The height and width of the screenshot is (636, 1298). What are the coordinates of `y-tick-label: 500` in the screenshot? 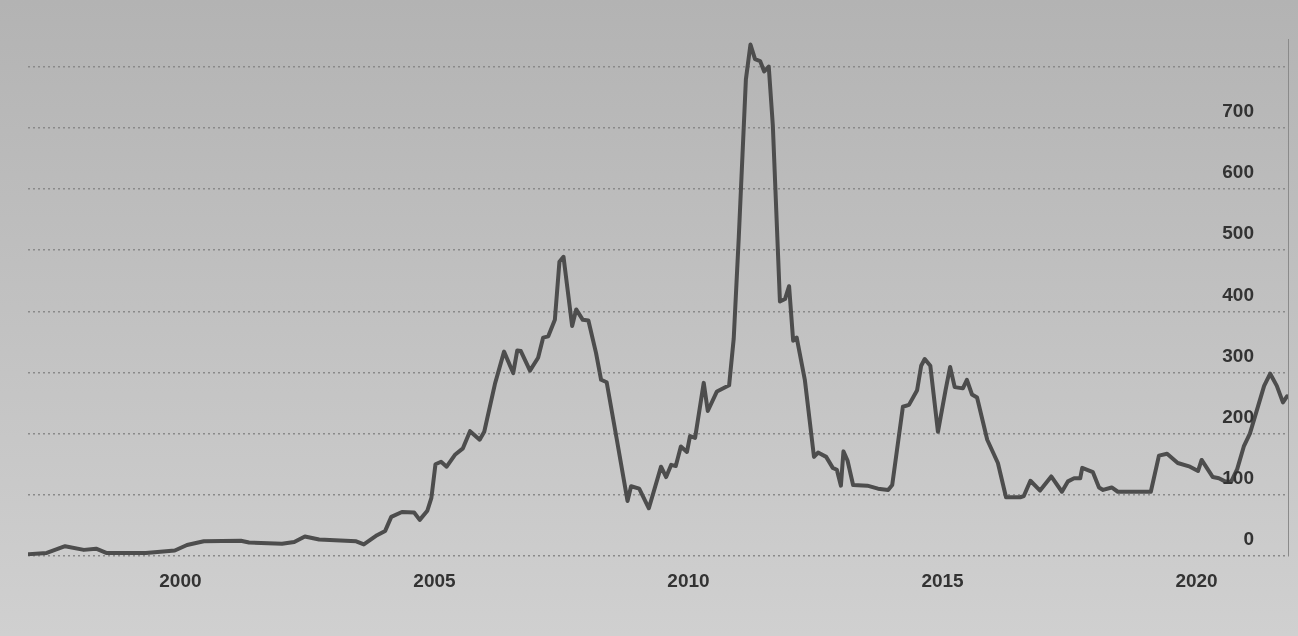 It's located at (1238, 233).